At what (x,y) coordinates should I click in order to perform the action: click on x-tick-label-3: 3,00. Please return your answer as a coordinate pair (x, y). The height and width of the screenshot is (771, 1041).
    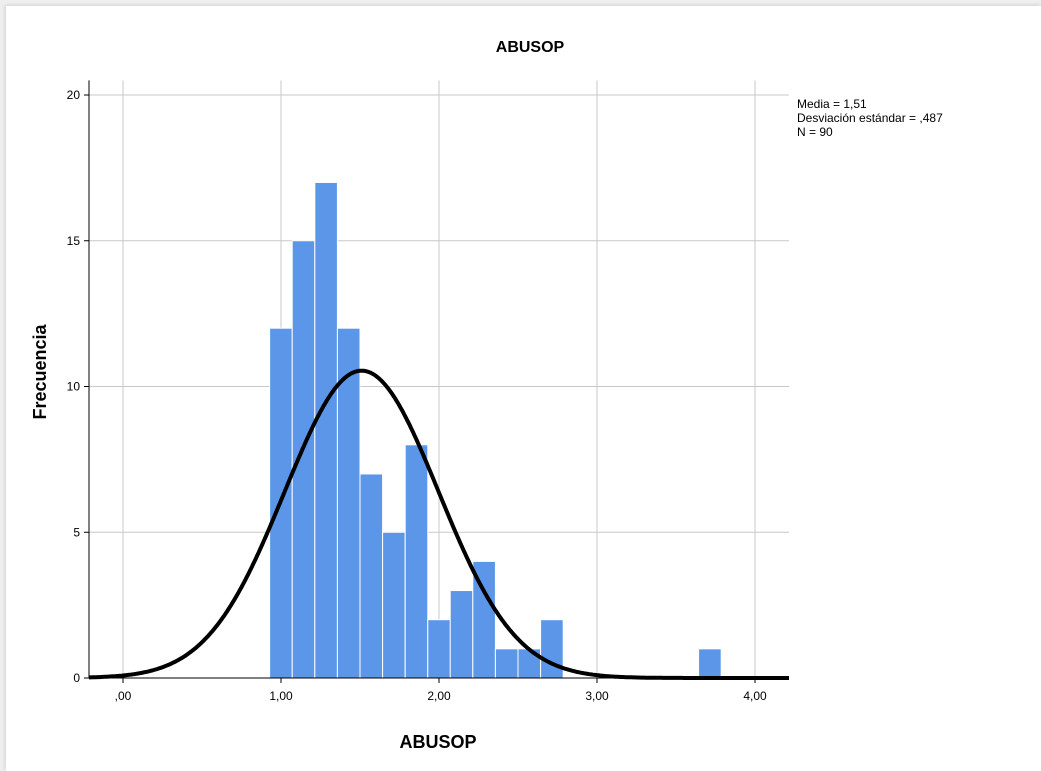
    Looking at the image, I should click on (597, 696).